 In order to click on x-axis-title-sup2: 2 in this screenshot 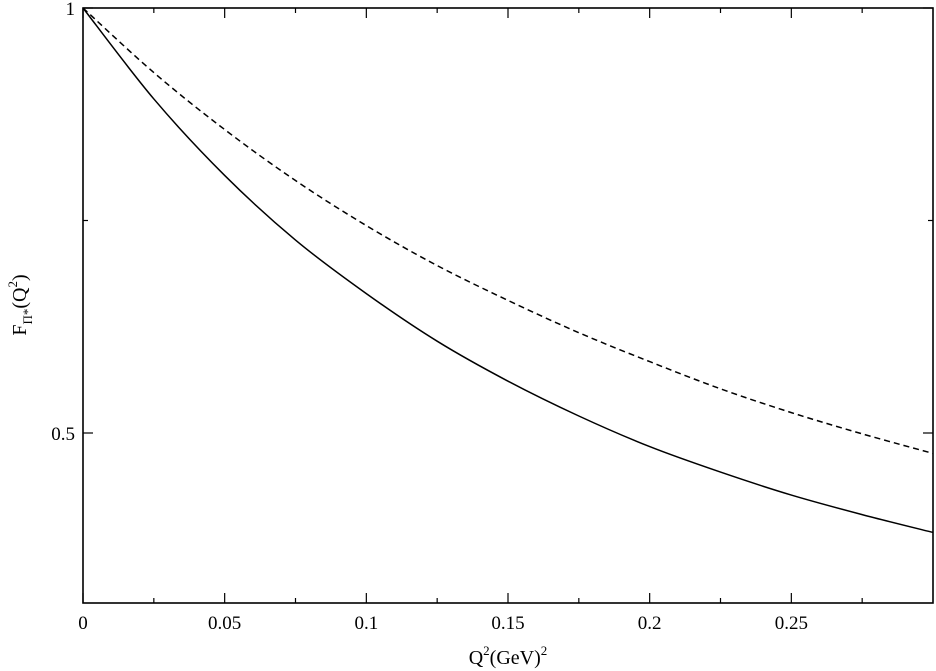, I will do `click(544, 650)`.